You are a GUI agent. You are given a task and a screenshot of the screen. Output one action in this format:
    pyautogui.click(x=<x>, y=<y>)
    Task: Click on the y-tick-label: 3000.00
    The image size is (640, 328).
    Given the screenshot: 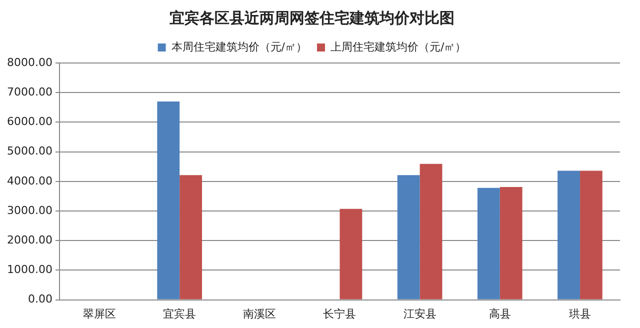 What is the action you would take?
    pyautogui.click(x=29, y=210)
    